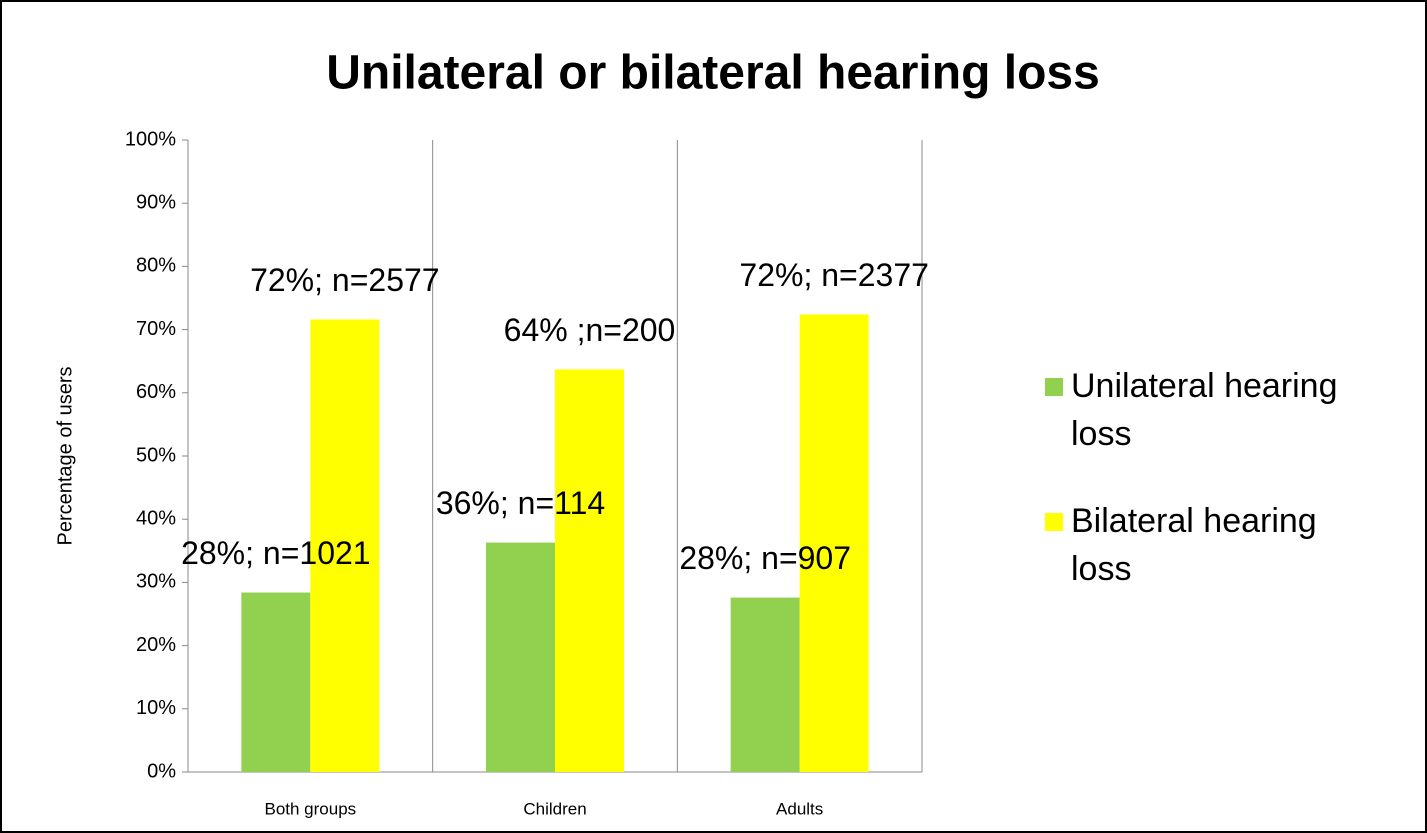  What do you see at coordinates (310, 808) in the screenshot?
I see `x-tick-label: Both groups` at bounding box center [310, 808].